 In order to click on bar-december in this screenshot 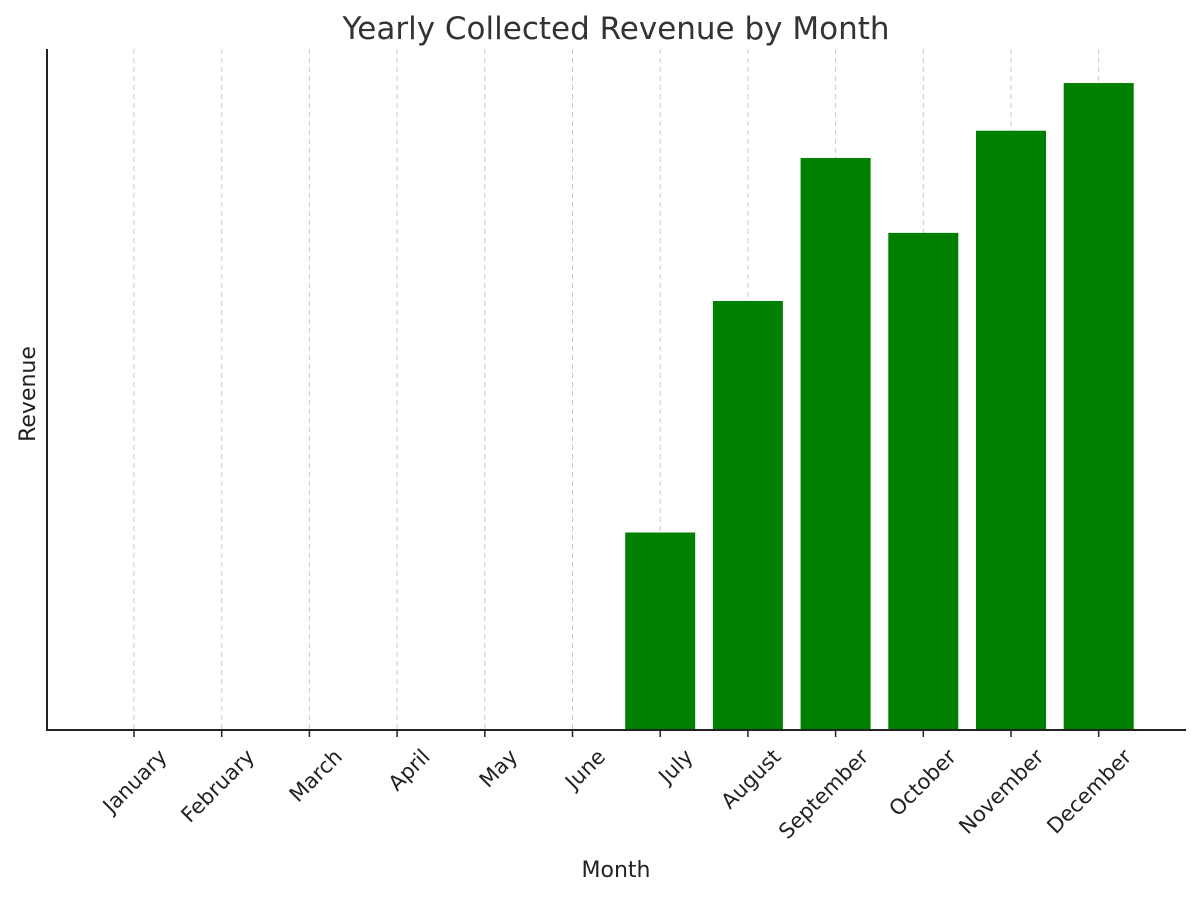, I will do `click(1098, 407)`.